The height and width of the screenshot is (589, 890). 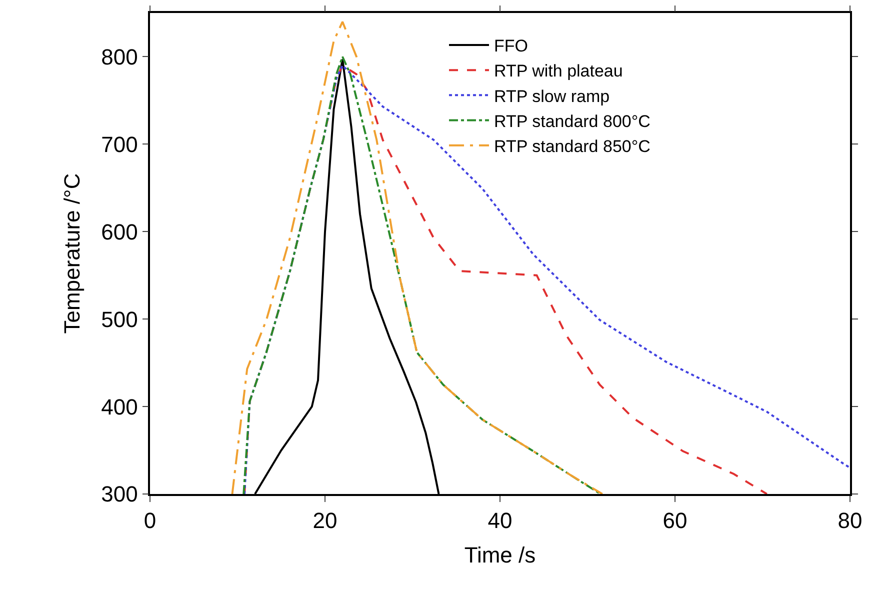 I want to click on legend-label: FFO, so click(x=511, y=46).